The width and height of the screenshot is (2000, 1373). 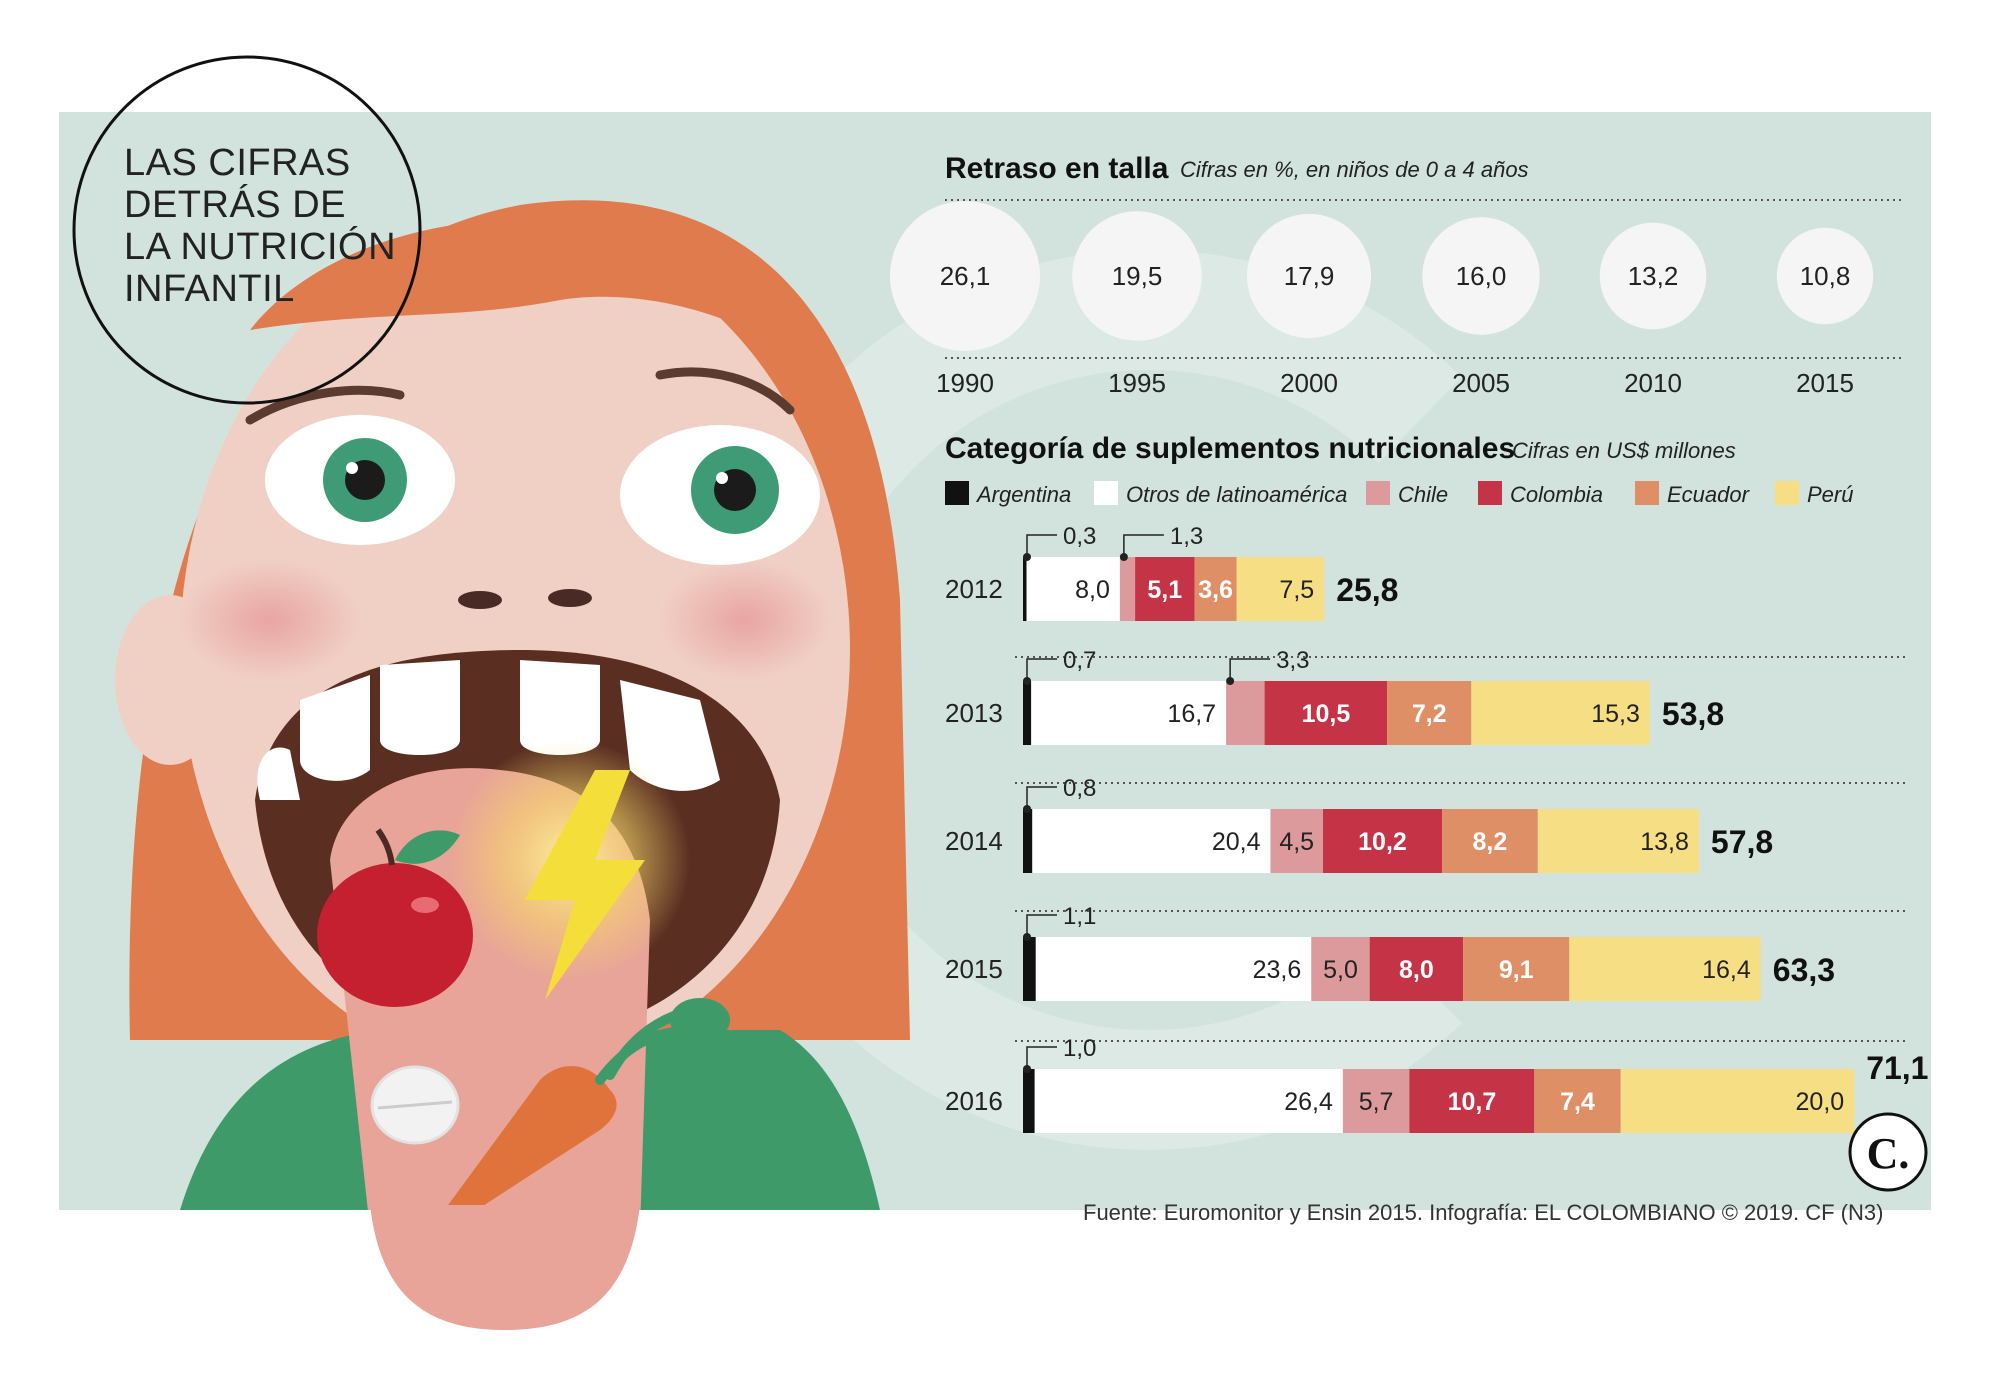 What do you see at coordinates (1277, 970) in the screenshot?
I see `bar-value-label: 23,6` at bounding box center [1277, 970].